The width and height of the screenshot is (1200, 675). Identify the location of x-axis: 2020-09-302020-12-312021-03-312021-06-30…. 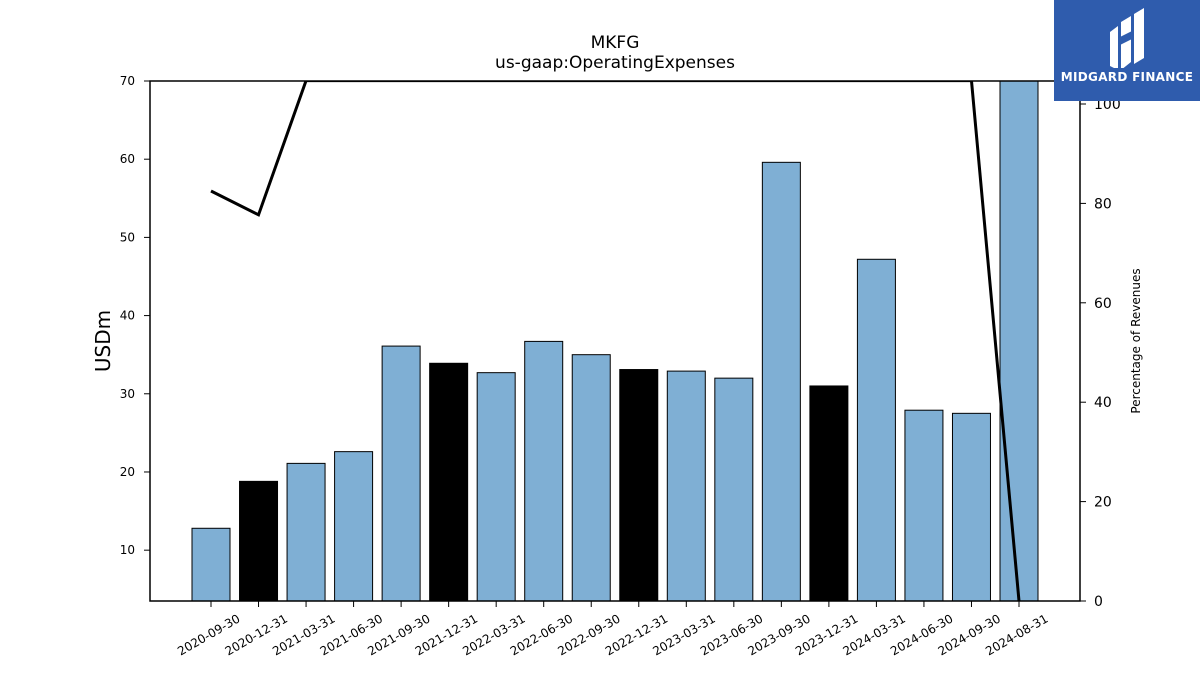
(613, 629).